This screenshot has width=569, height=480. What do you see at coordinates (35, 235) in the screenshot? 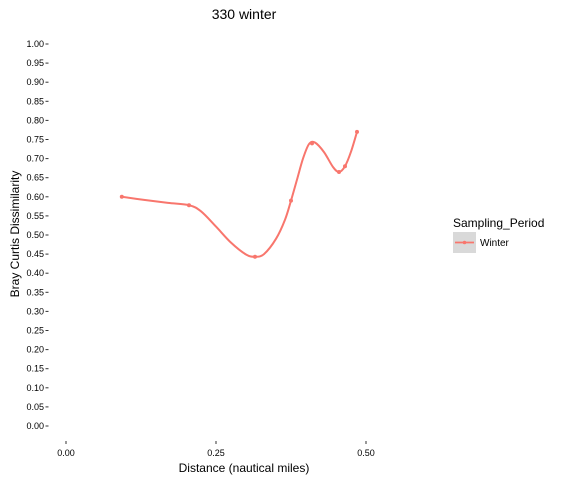
I see `y-tick-label: 0.50` at bounding box center [35, 235].